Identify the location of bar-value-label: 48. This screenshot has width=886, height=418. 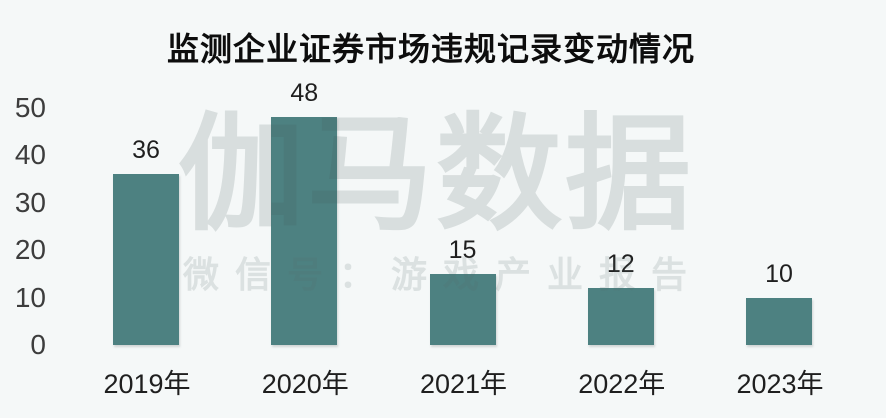
(304, 93).